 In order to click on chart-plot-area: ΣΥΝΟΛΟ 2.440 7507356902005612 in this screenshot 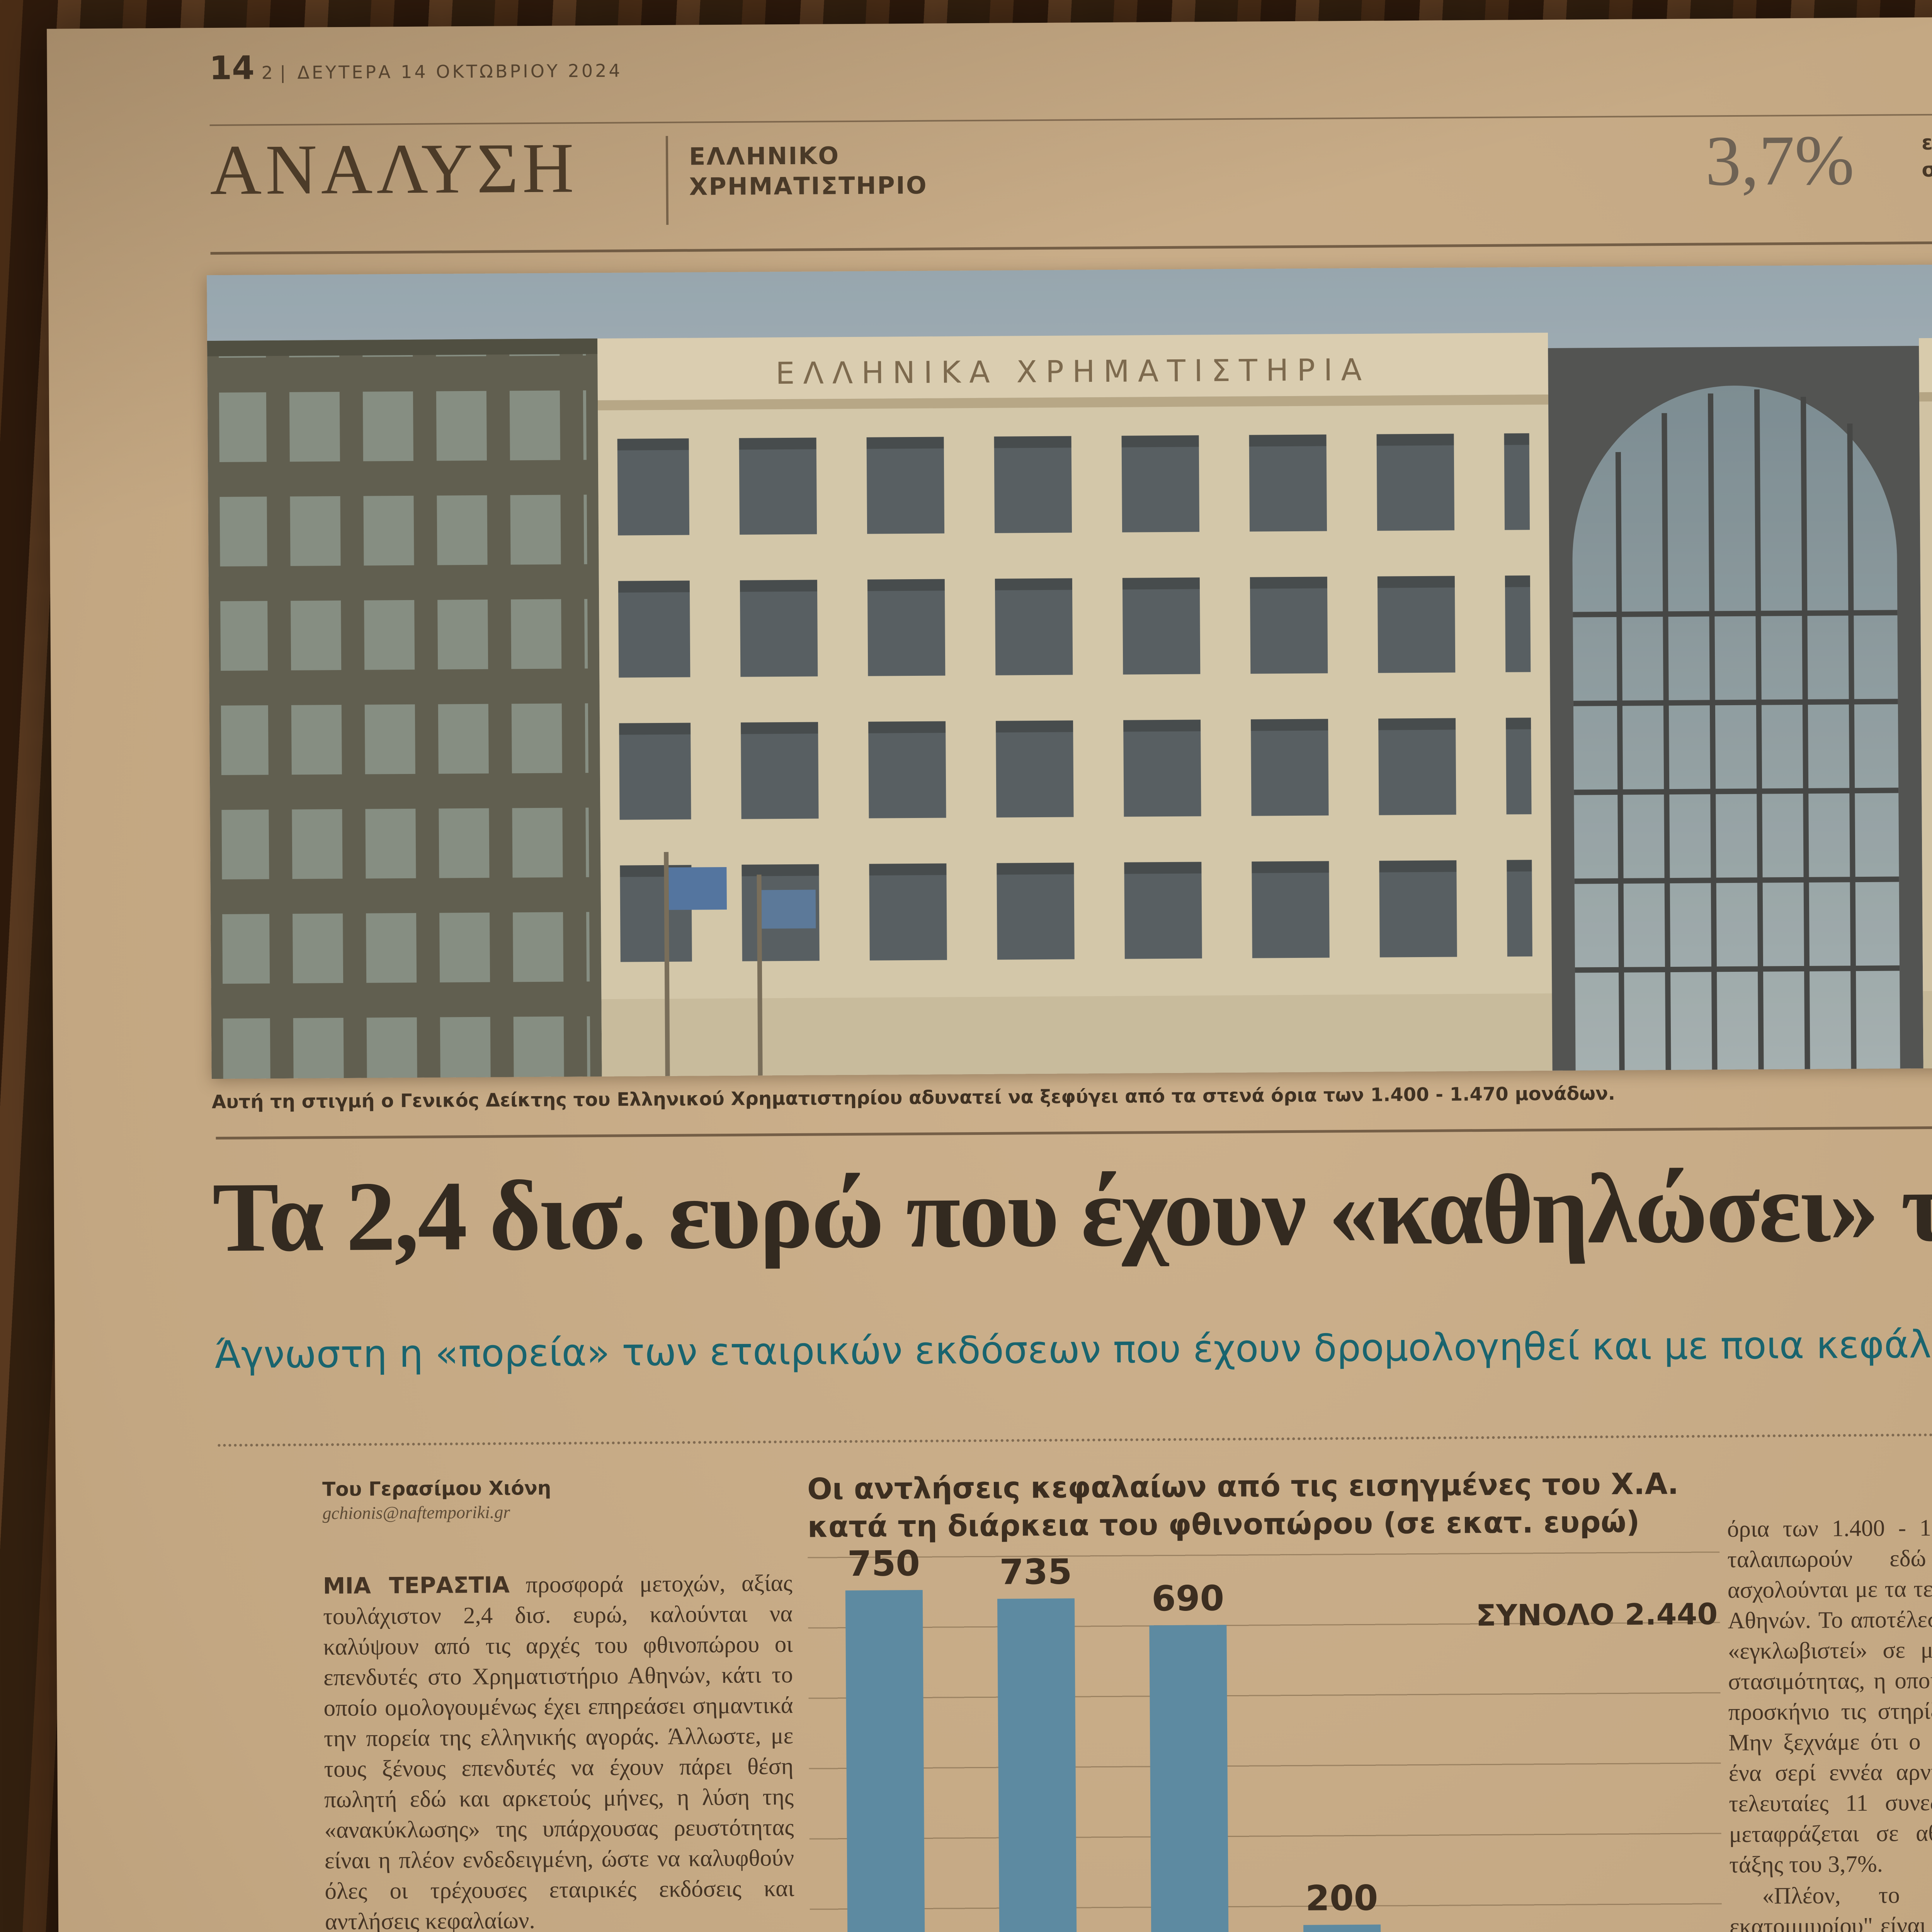, I will do `click(1265, 1738)`.